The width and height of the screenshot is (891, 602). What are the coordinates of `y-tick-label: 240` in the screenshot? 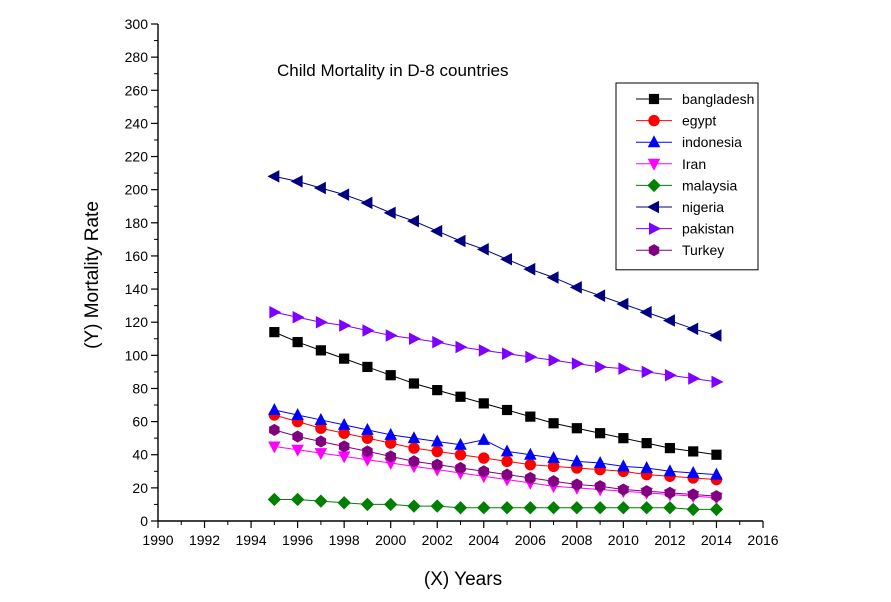 It's located at (137, 123).